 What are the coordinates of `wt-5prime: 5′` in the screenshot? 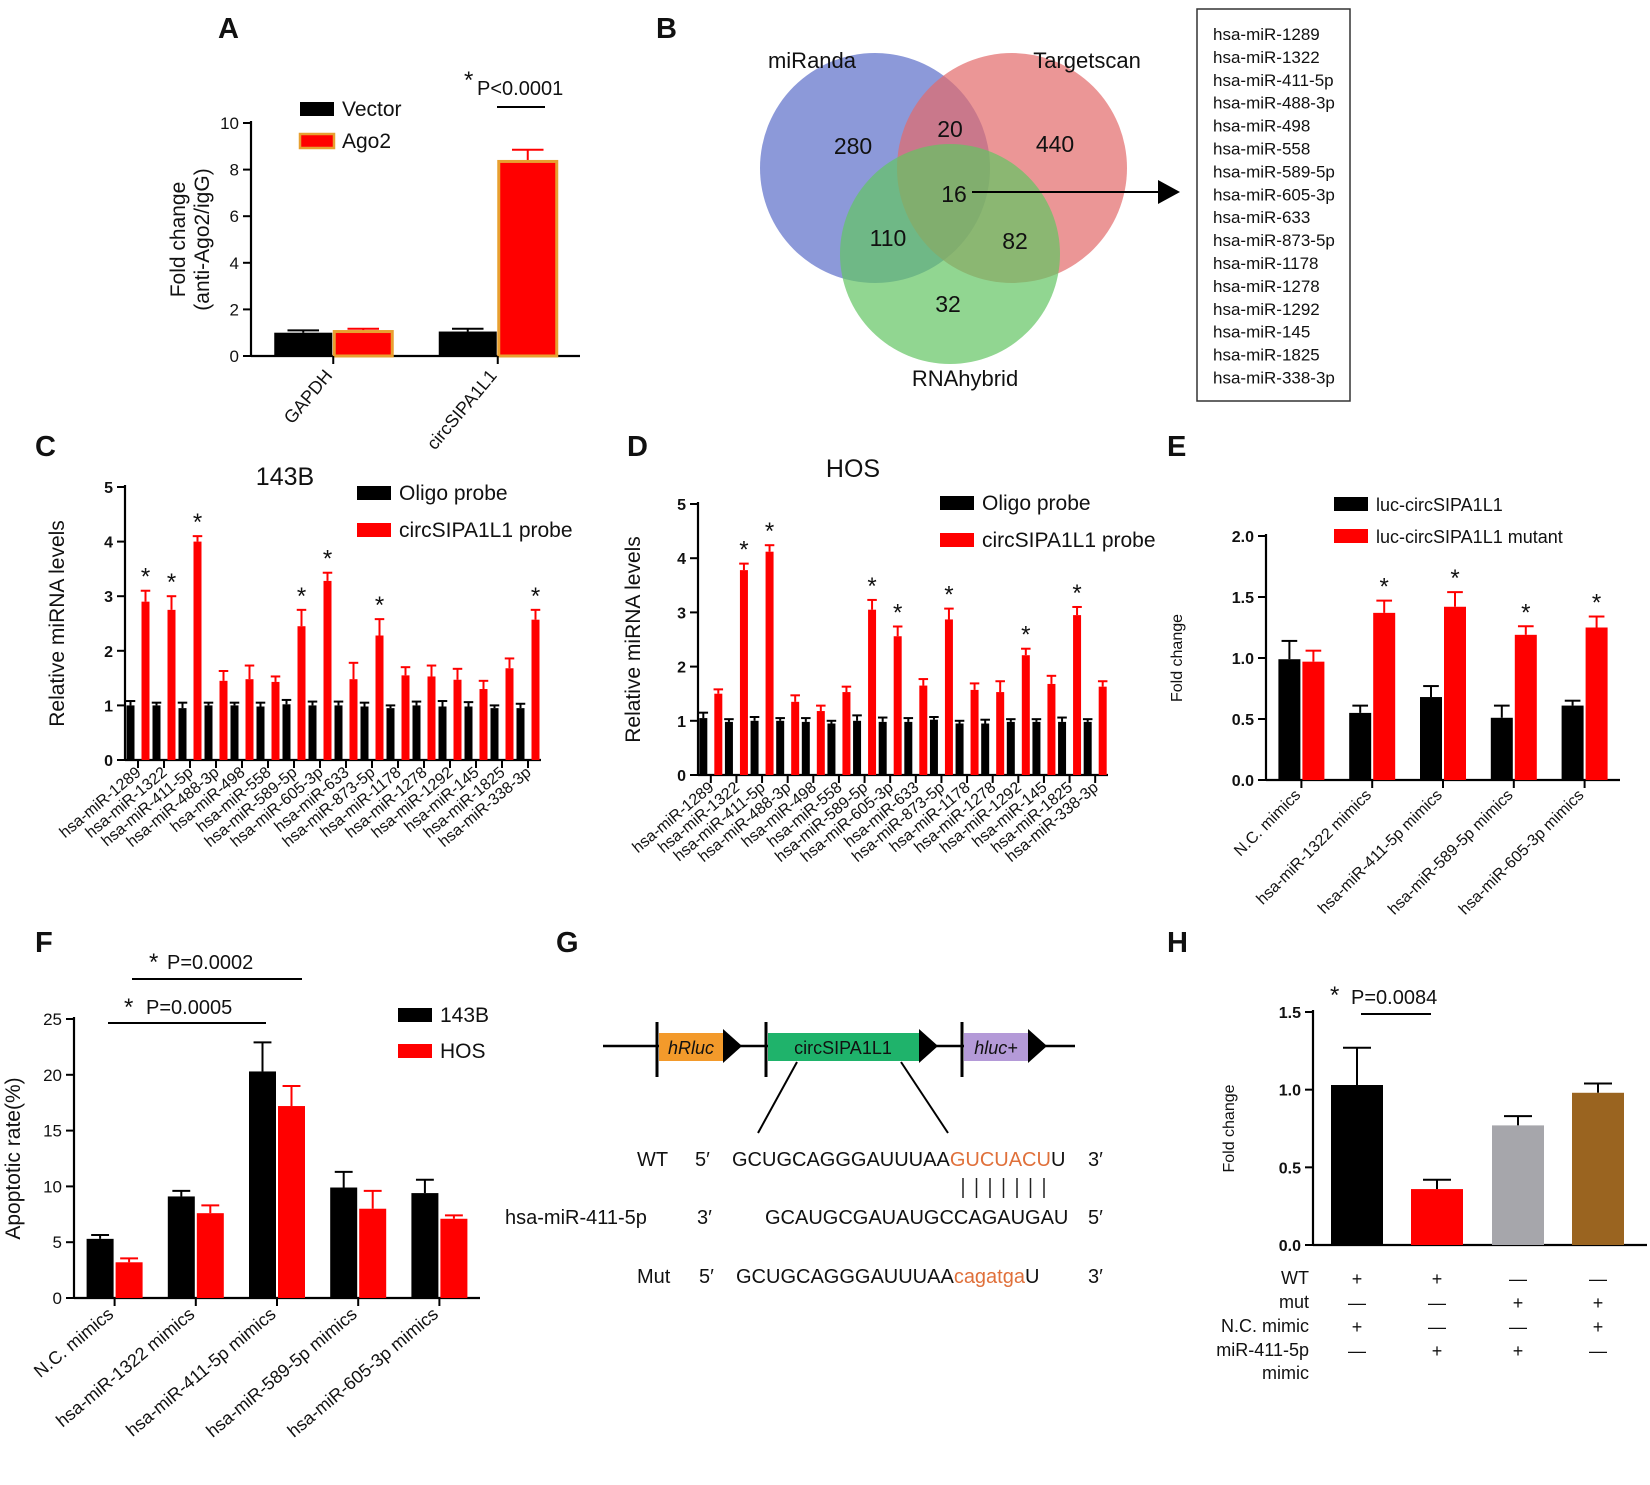 It's located at (702, 1160).